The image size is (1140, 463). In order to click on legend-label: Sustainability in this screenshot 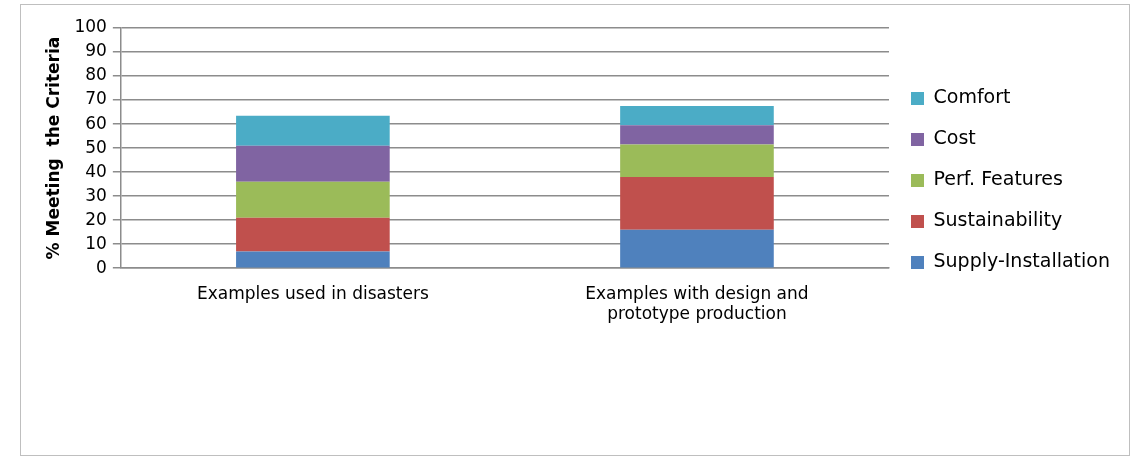, I will do `click(998, 219)`.